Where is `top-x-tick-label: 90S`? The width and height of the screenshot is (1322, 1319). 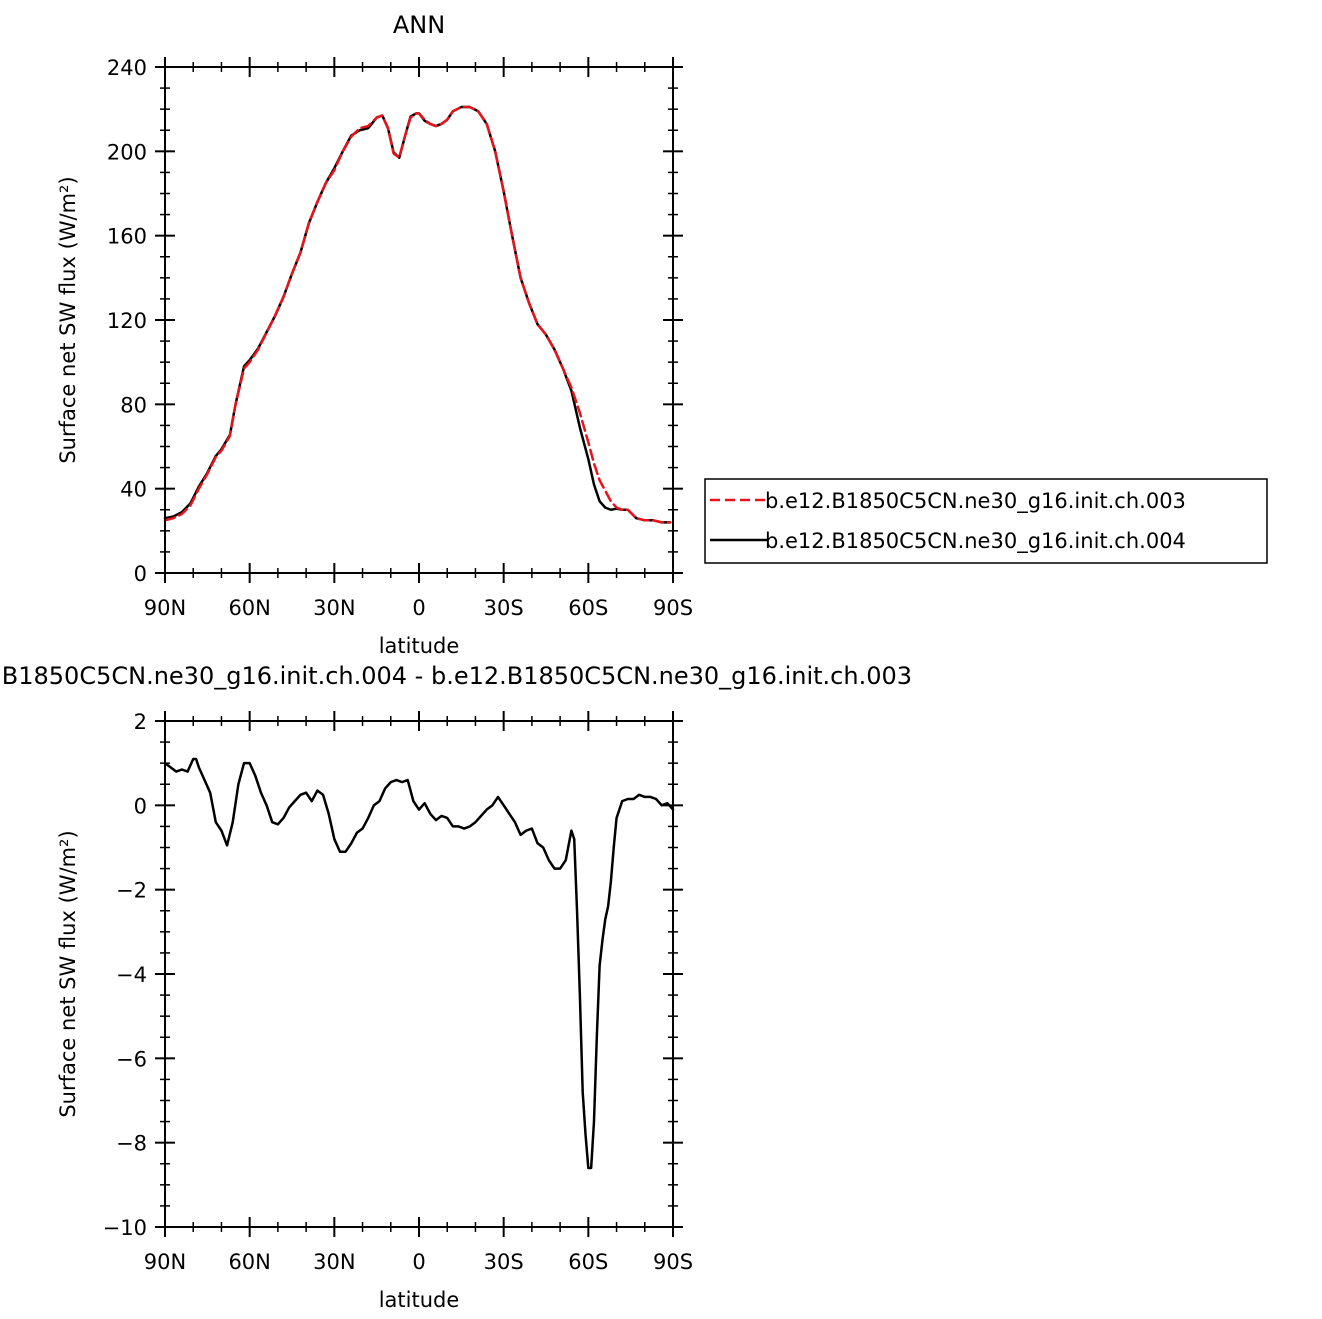 top-x-tick-label: 90S is located at coordinates (673, 608).